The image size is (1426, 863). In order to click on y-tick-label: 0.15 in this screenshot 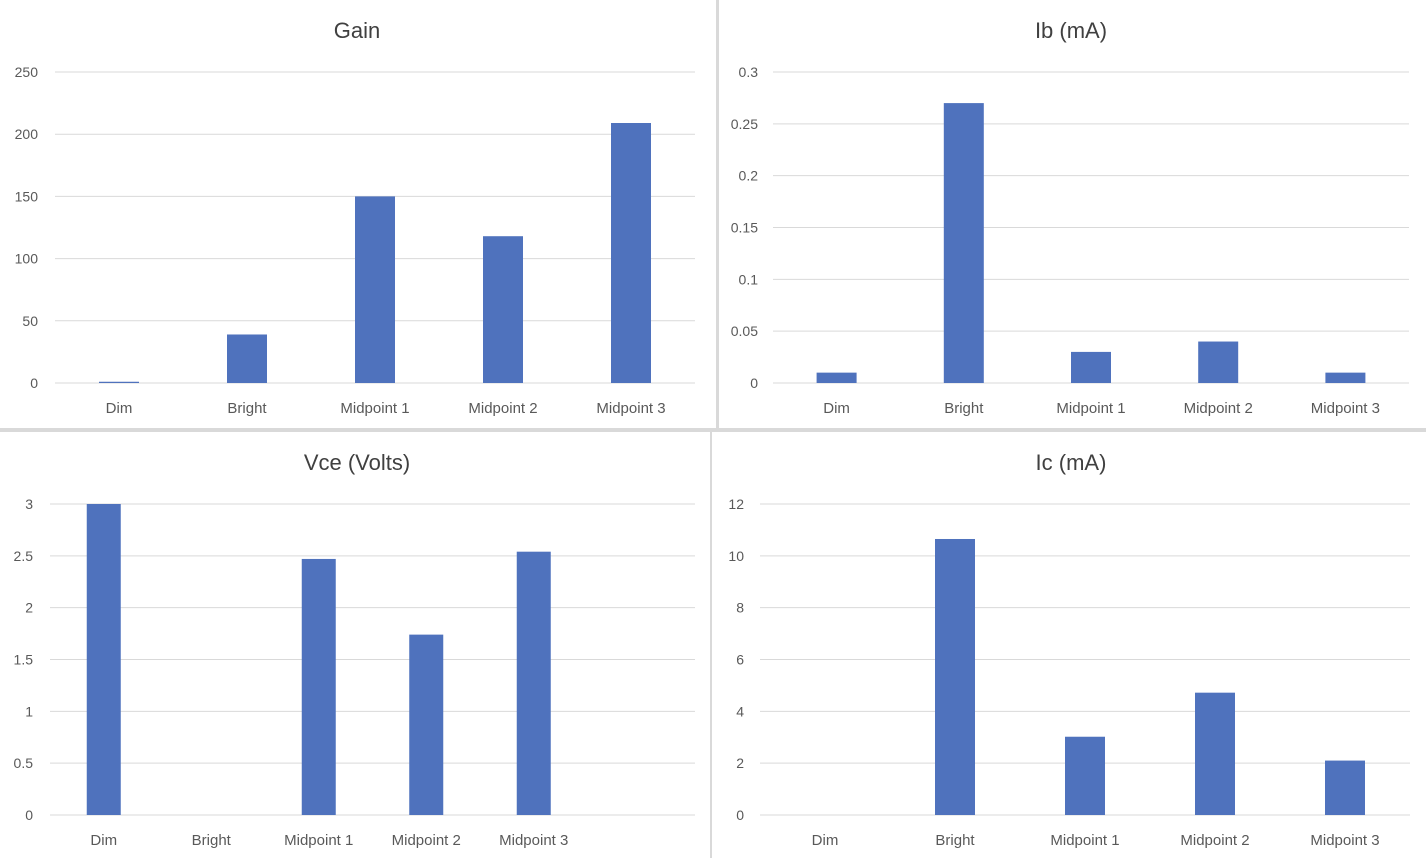, I will do `click(744, 228)`.